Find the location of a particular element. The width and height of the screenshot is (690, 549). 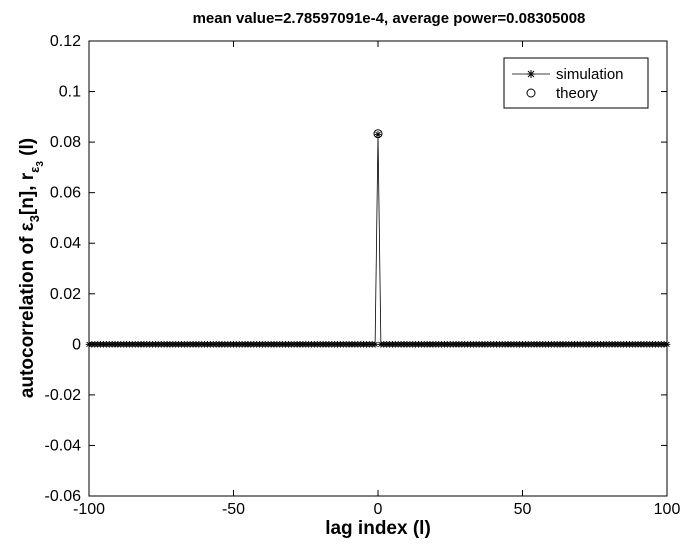

x-tick-label: 100 is located at coordinates (667, 509).